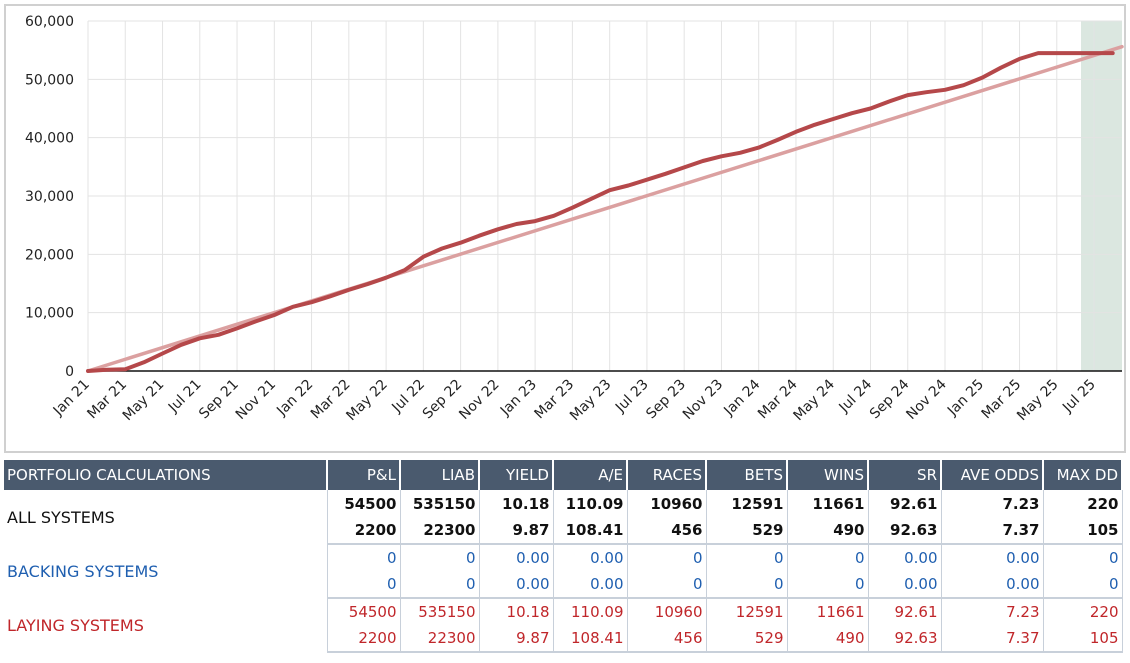 This screenshot has height=663, width=1130. I want to click on header-max-dd: MAX DD, so click(1083, 475).